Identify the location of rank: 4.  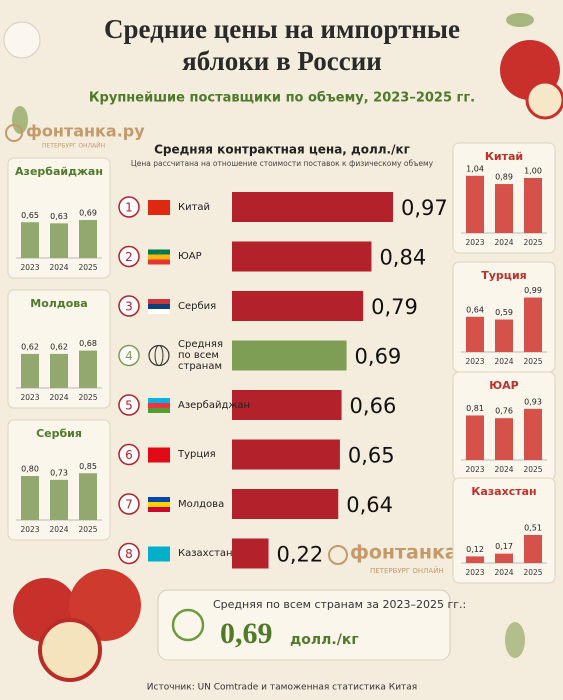
(129, 356).